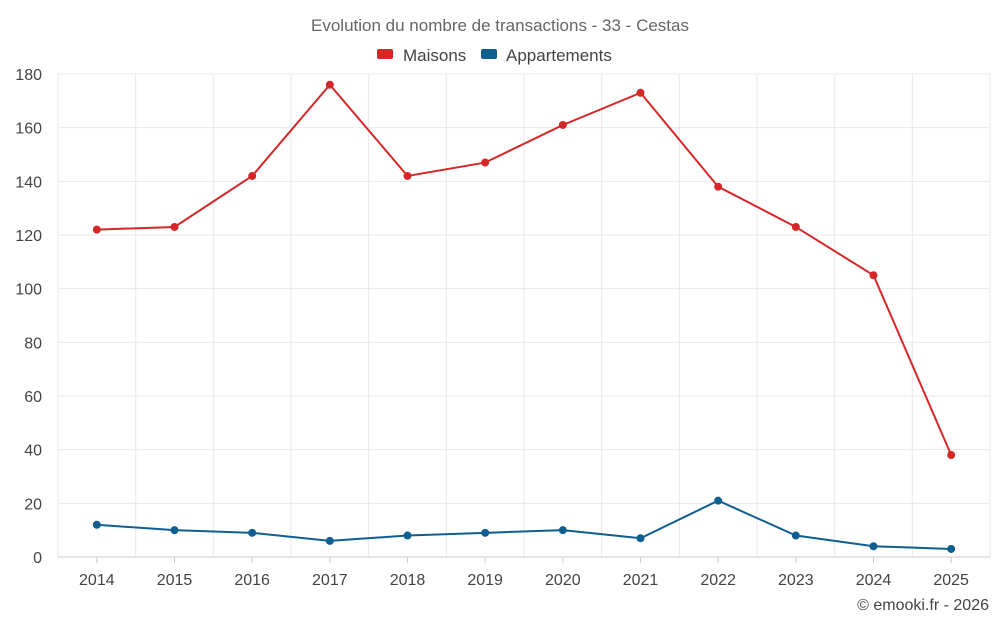  Describe the element at coordinates (434, 55) in the screenshot. I see `legend-label-maisons: Maisons` at that location.